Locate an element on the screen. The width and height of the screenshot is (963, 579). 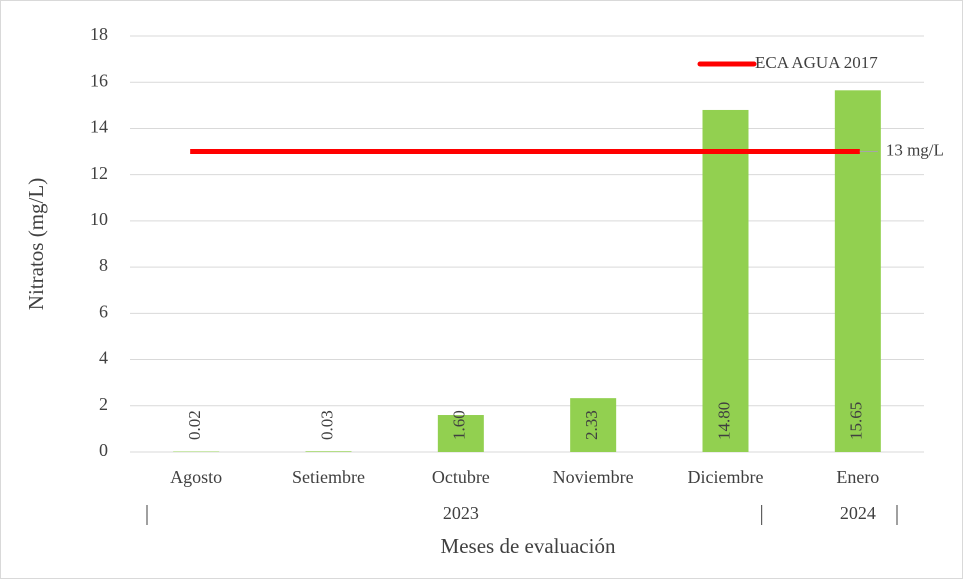
y-tick-label: 16 is located at coordinates (99, 80).